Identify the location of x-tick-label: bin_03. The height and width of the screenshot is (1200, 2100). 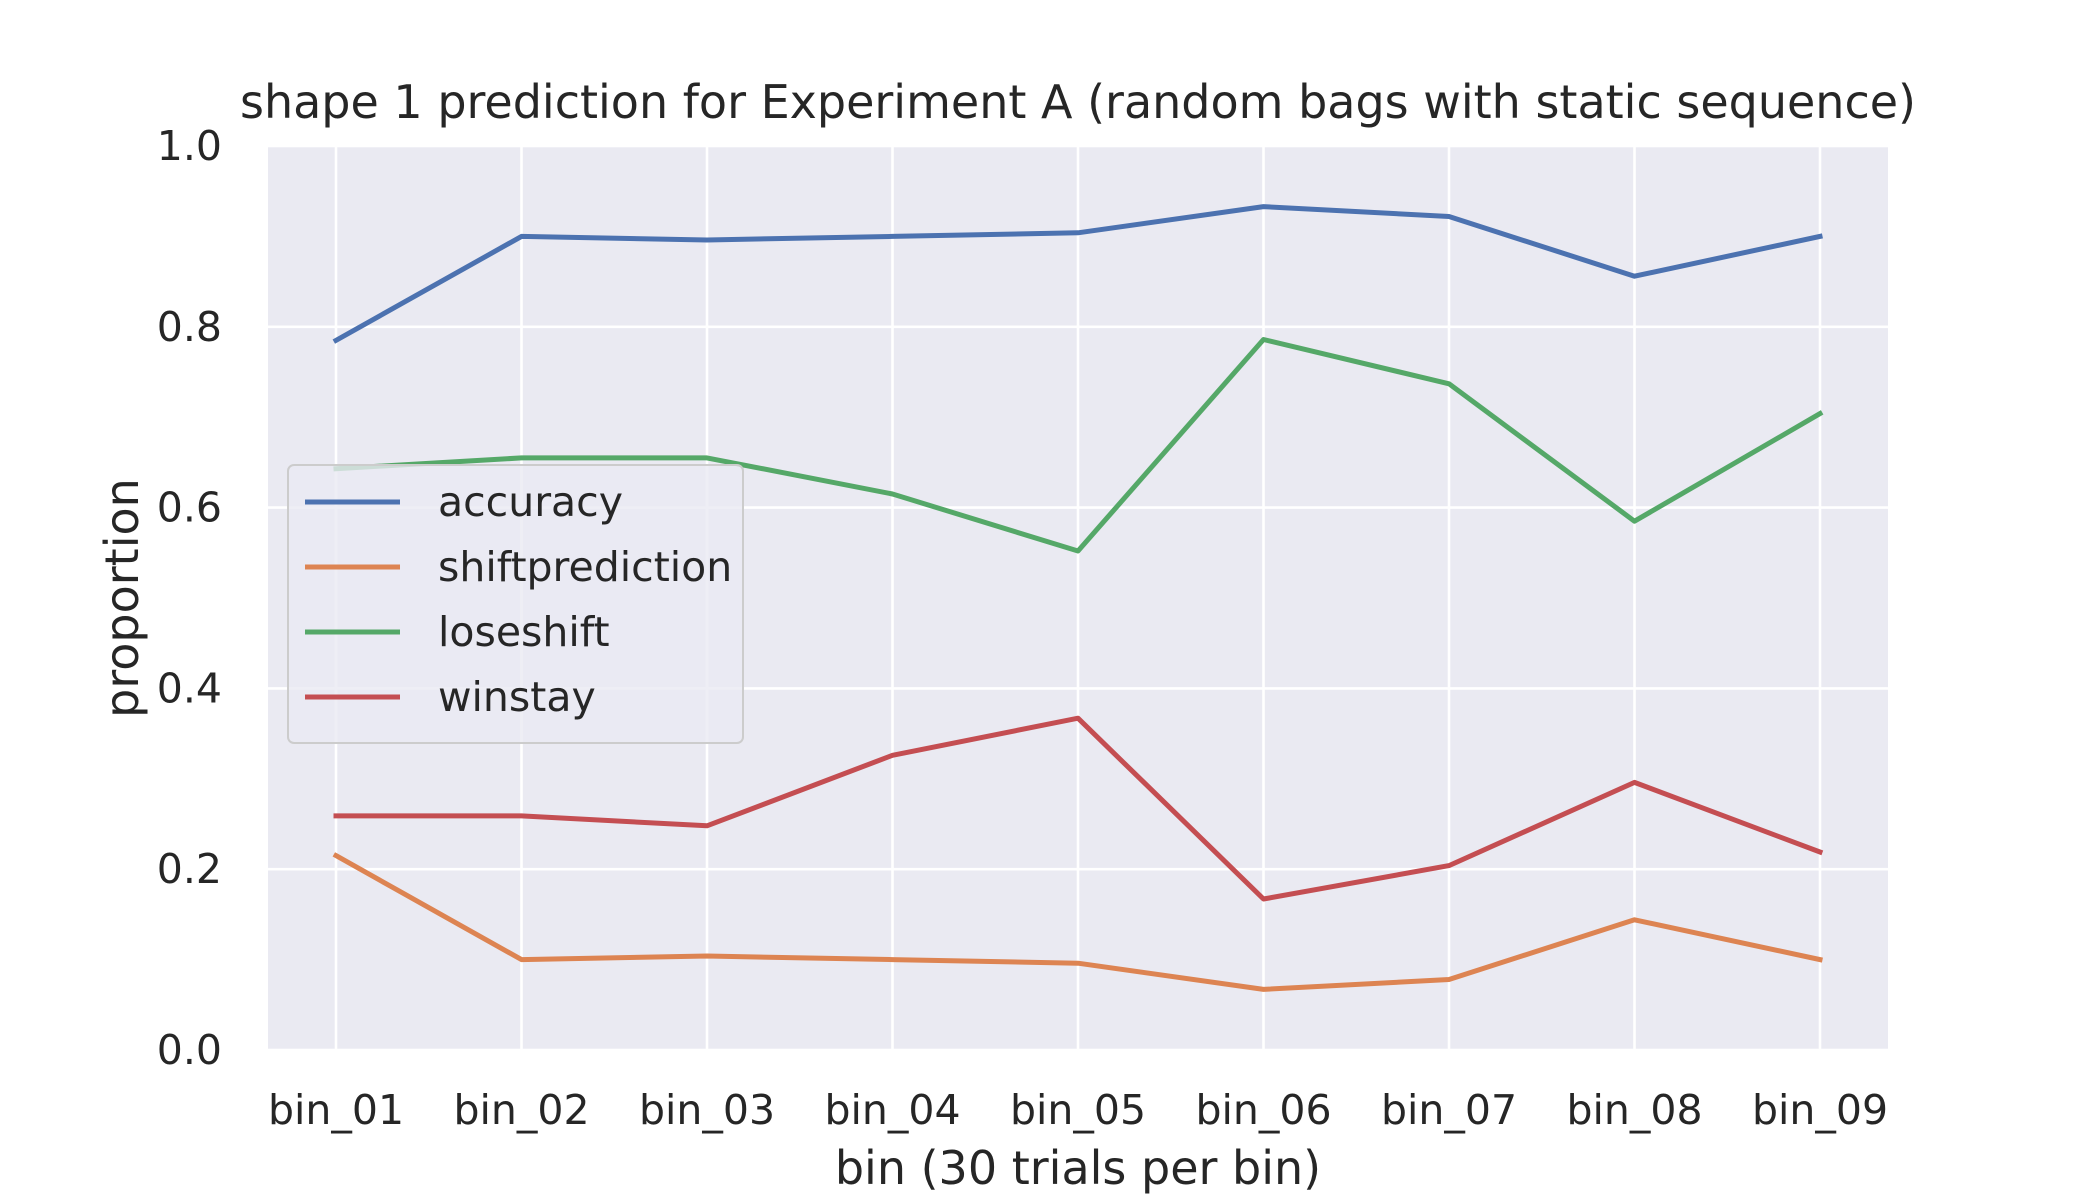
(707, 1110).